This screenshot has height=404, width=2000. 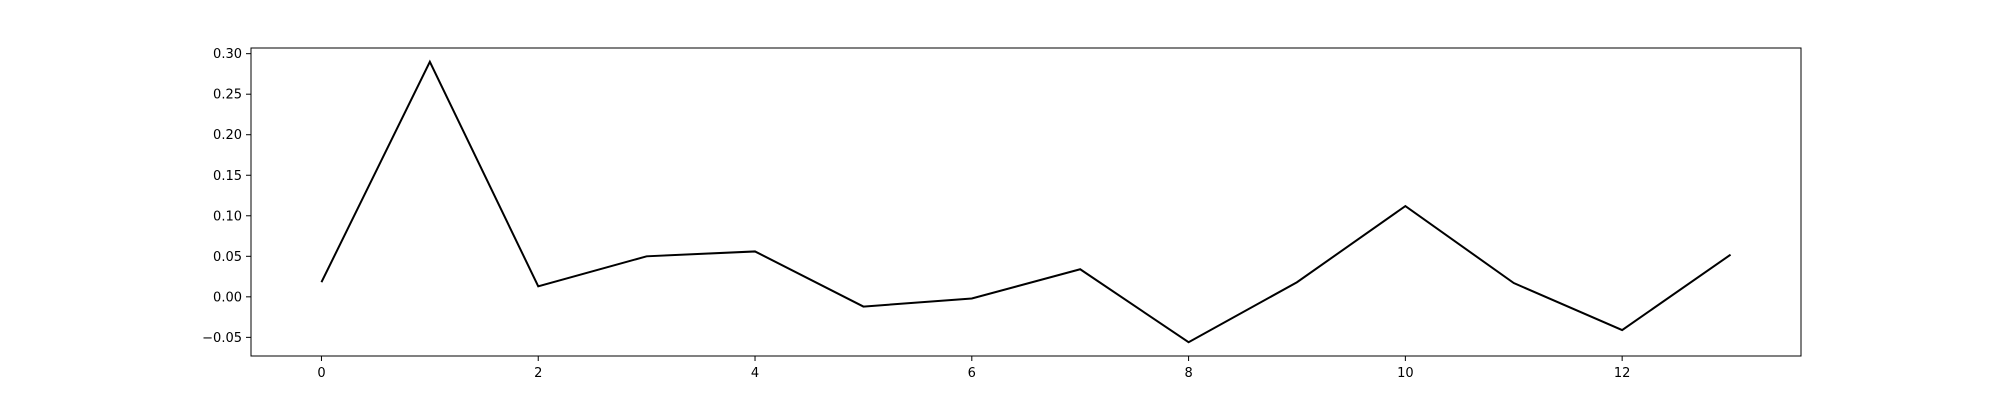 What do you see at coordinates (226, 196) in the screenshot?
I see `y-axis: −0.05 0.00 0.05 0.10 0.15 0.20 0.25 0.30` at bounding box center [226, 196].